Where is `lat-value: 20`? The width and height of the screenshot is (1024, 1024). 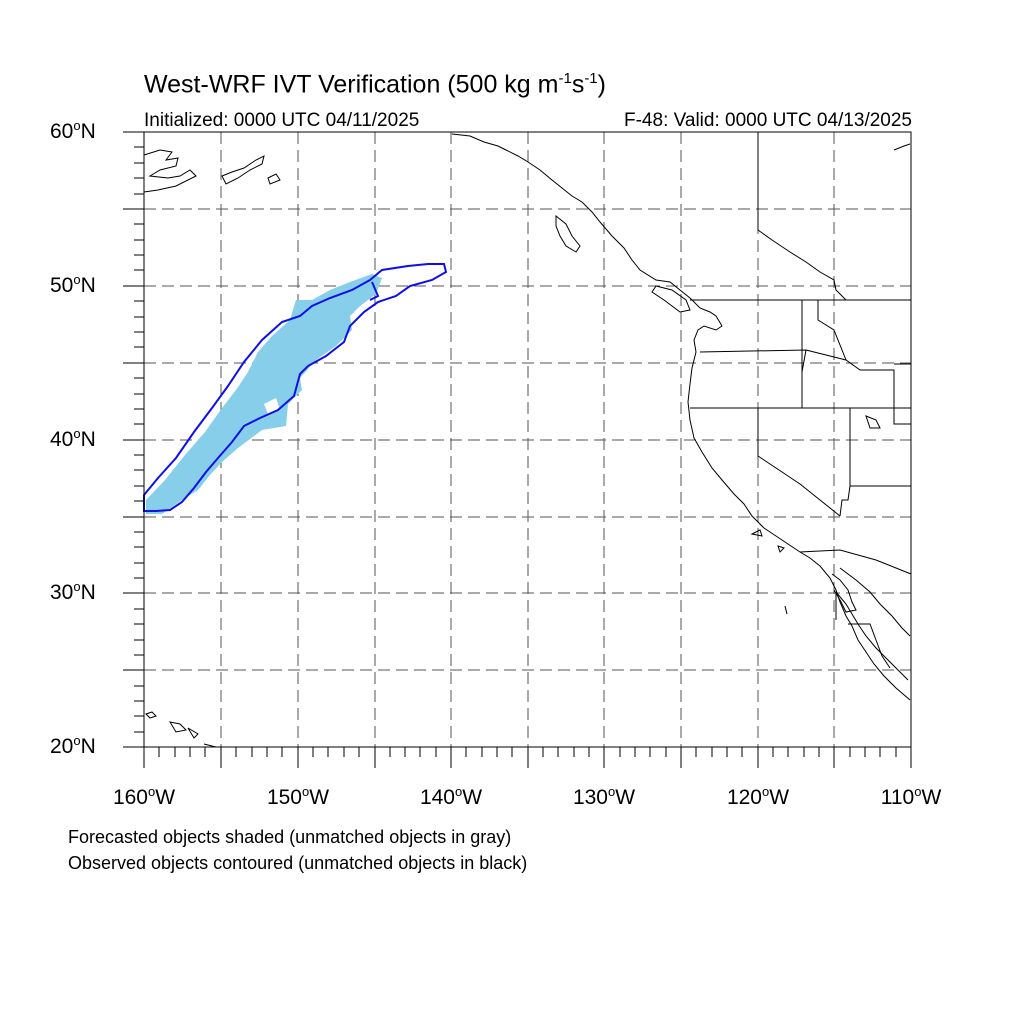 lat-value: 20 is located at coordinates (62, 746).